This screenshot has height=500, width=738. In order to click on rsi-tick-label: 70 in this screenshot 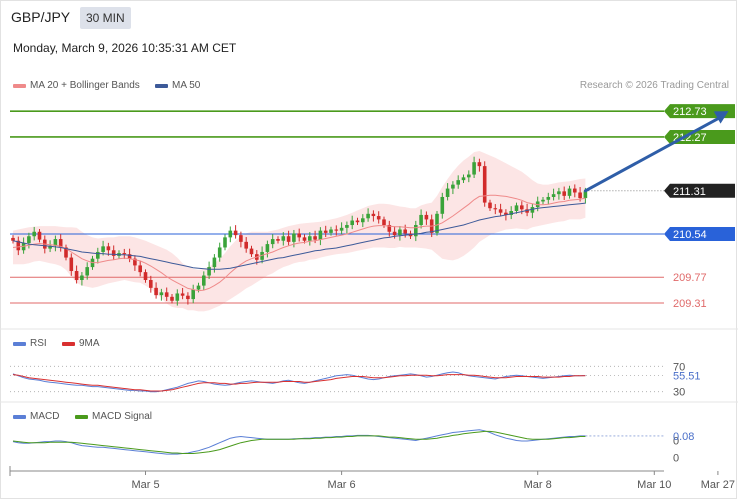, I will do `click(679, 367)`.